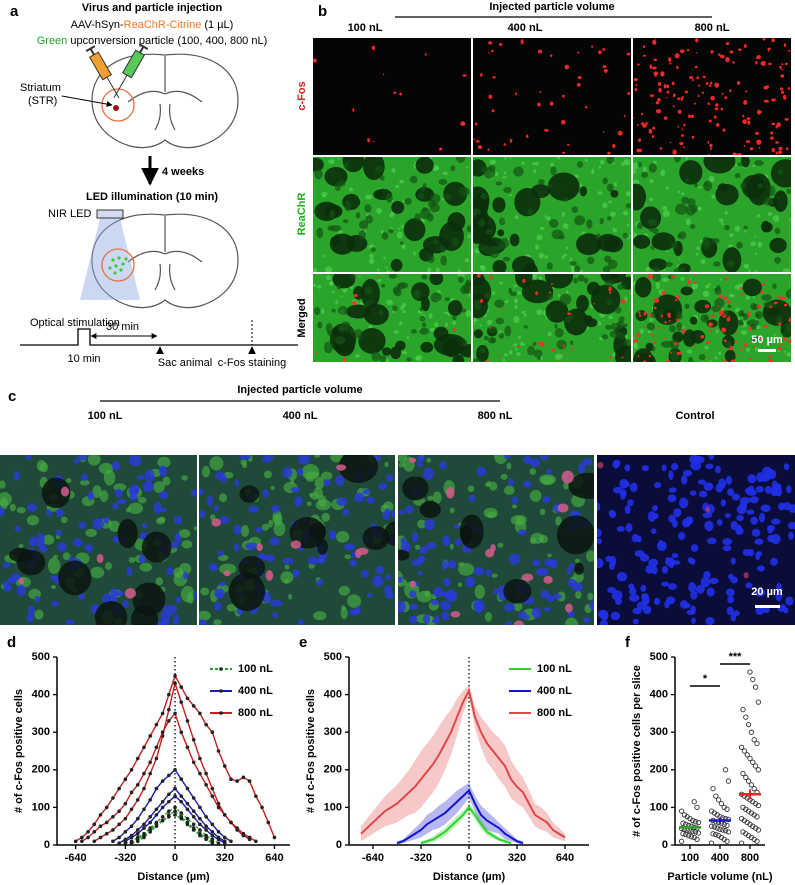 This screenshot has height=885, width=795. Describe the element at coordinates (118, 105) in the screenshot. I see `striatum-region` at that location.